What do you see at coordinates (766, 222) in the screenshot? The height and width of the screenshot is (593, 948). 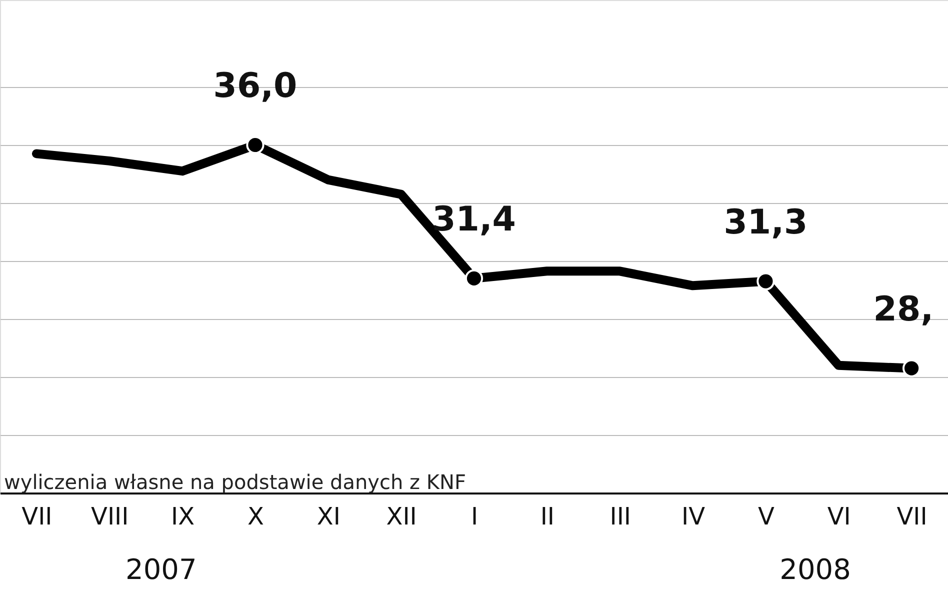 I see `data-label: 31,3` at bounding box center [766, 222].